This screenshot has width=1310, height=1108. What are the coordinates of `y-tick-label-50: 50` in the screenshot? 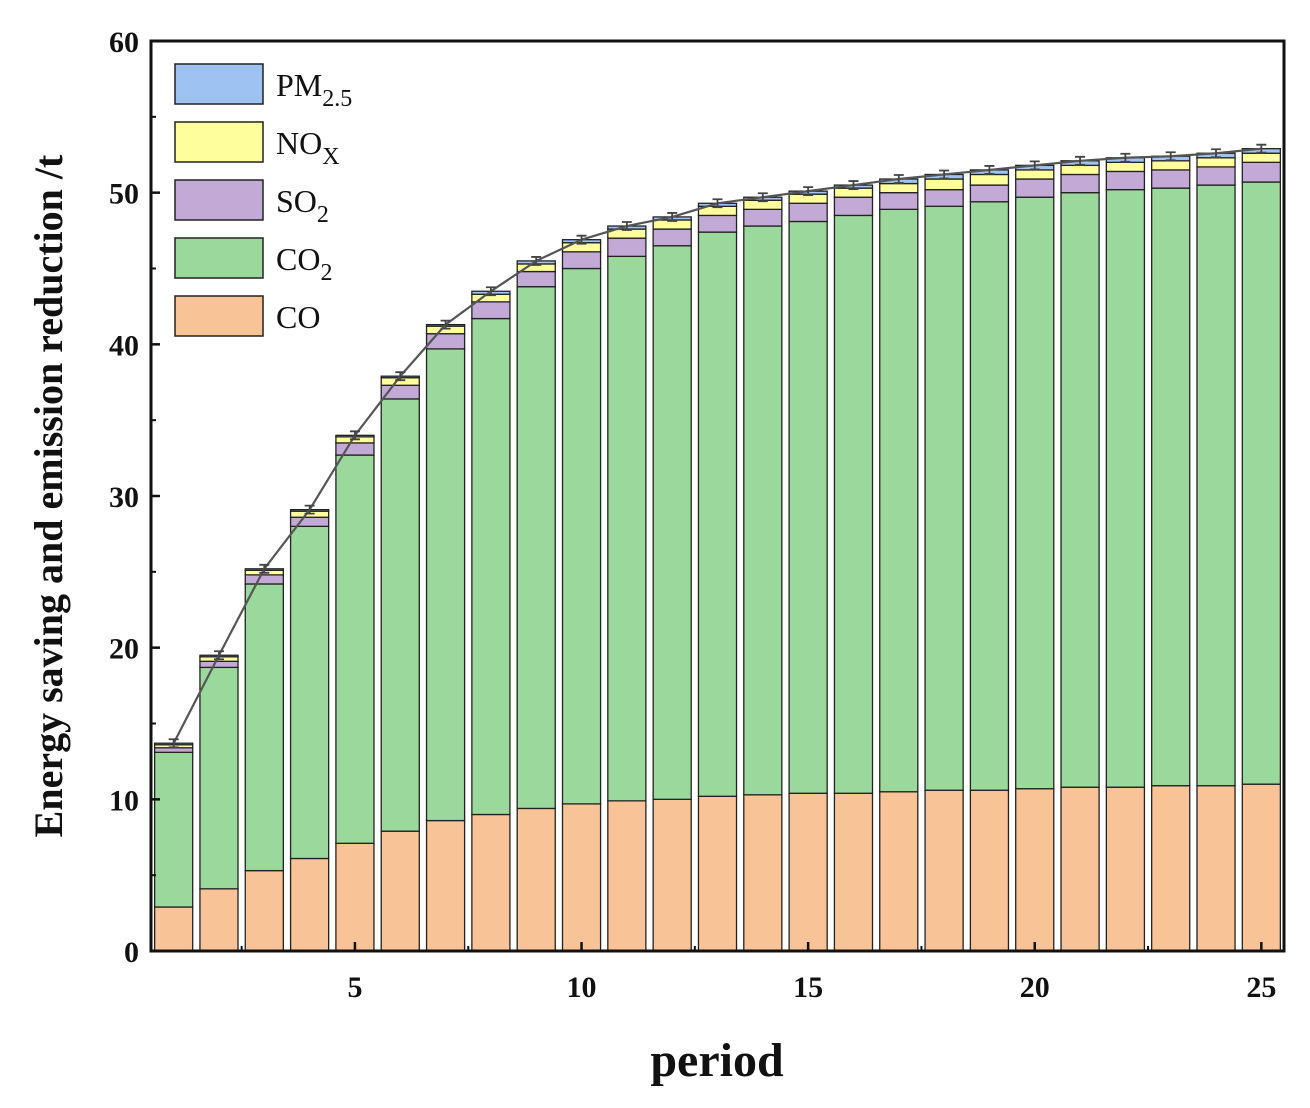 It's located at (124, 194).